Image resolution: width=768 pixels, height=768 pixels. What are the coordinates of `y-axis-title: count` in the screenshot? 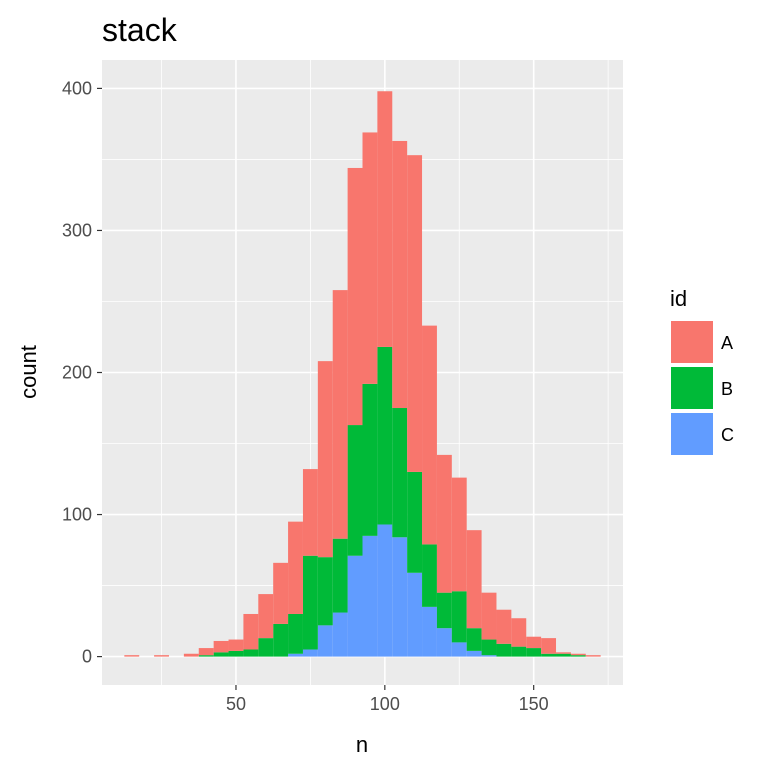 It's located at (28, 372).